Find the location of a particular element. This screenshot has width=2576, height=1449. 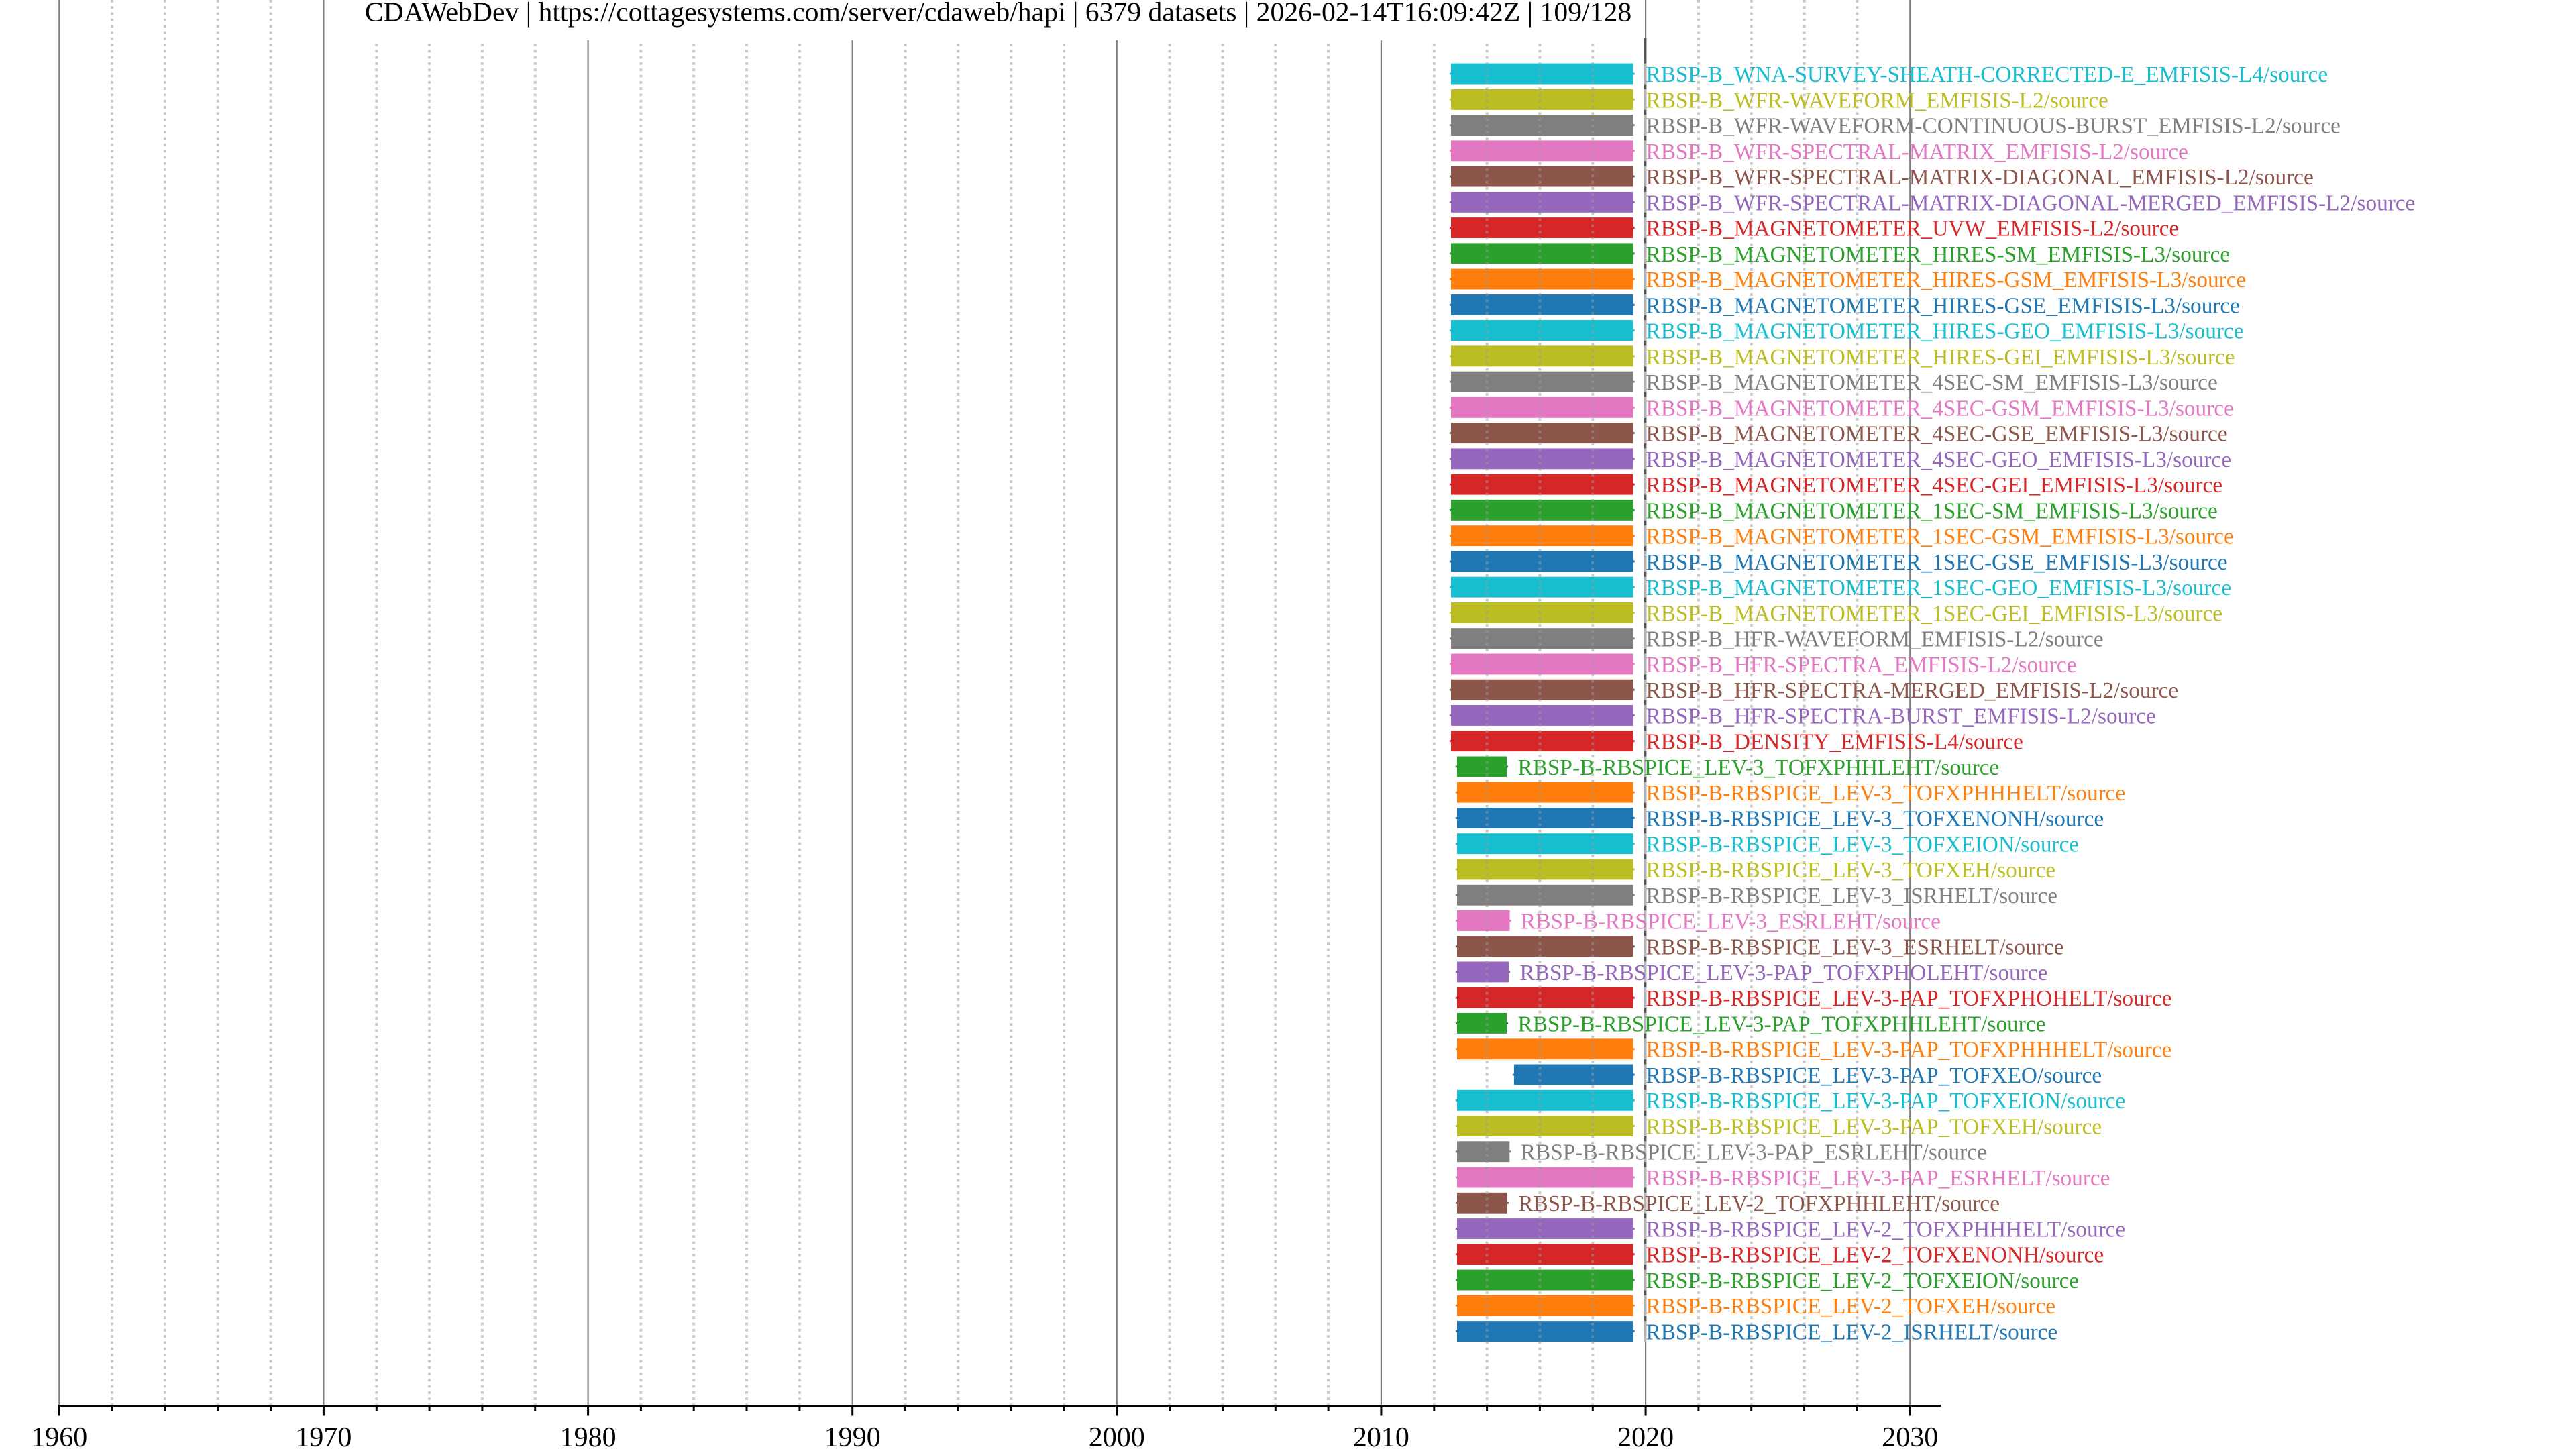

svg-text:RBSP-B-RBSPICE_LEV-2_TOFXPHHHE: RBSP-B-RBSPICE_LEV-2_TOFXPHHHELT/source is located at coordinates (1886, 1230).